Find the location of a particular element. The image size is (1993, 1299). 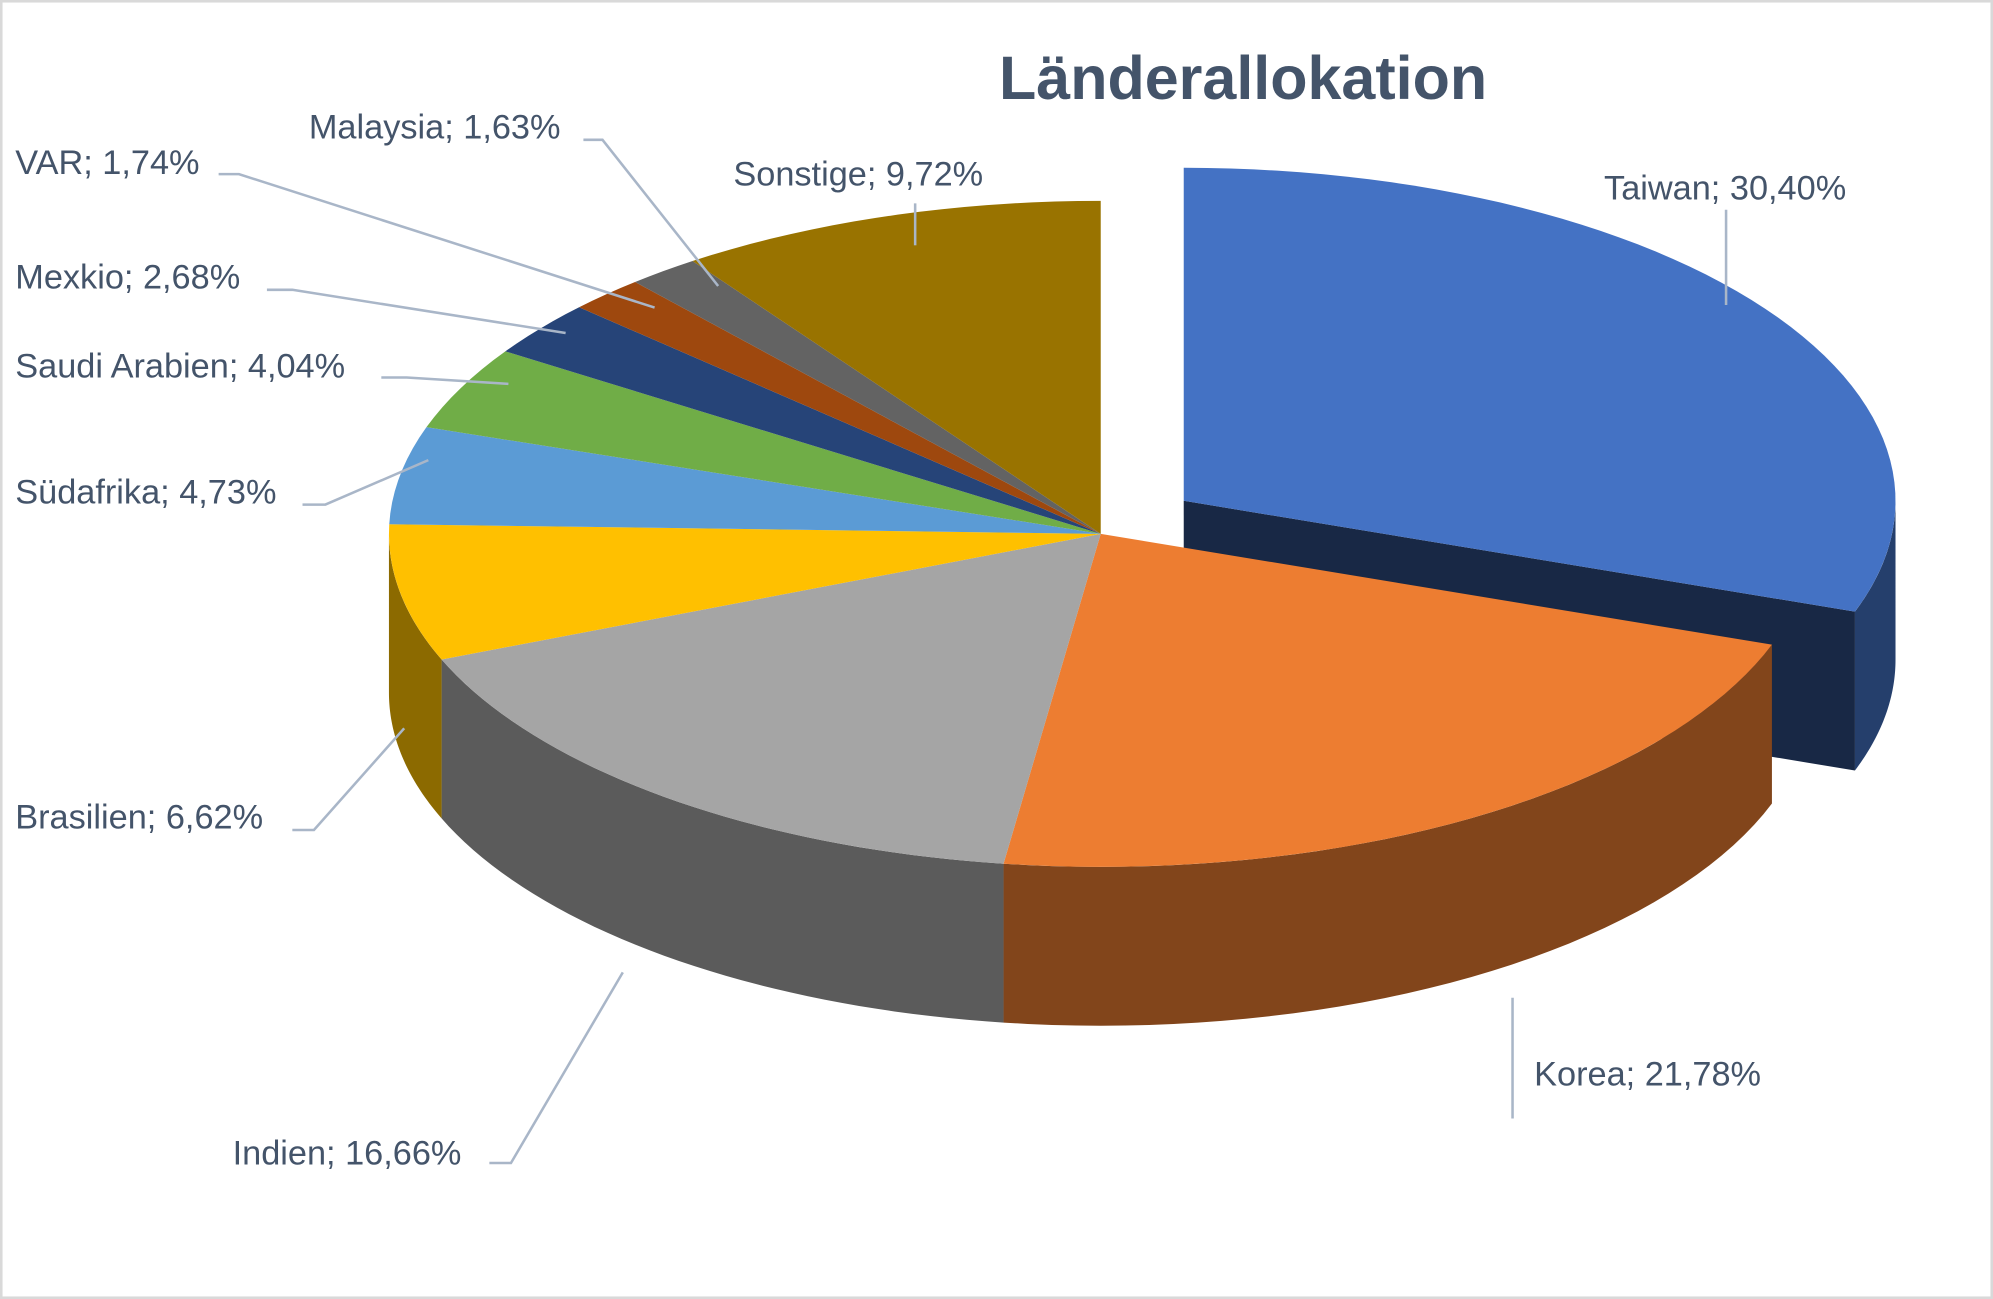

label-brasilien: Brasilien; 6,62% is located at coordinates (139, 818).